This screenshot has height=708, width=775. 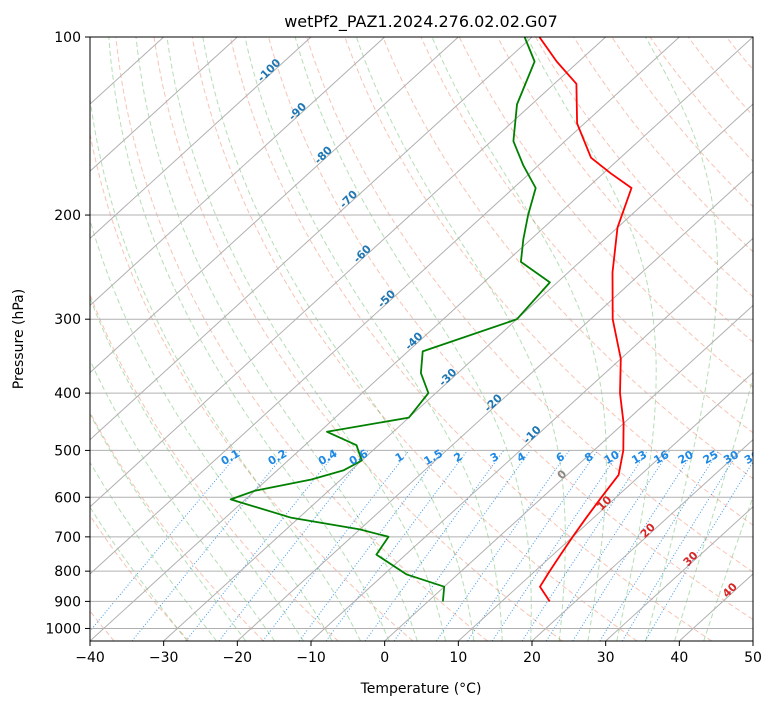 What do you see at coordinates (297, 111) in the screenshot?
I see `isotherm-label: -90` at bounding box center [297, 111].